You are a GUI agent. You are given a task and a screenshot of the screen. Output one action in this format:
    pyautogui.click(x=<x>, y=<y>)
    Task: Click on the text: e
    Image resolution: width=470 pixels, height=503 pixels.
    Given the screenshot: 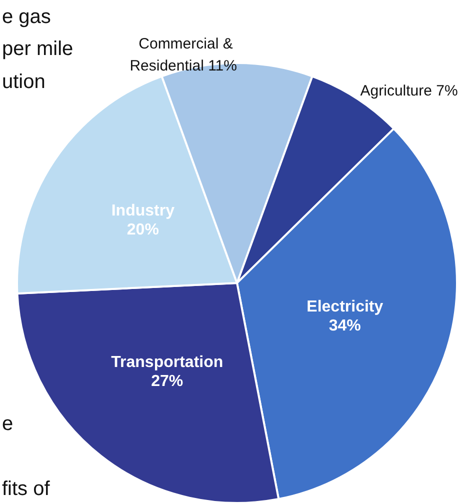 What is the action you would take?
    pyautogui.click(x=8, y=424)
    